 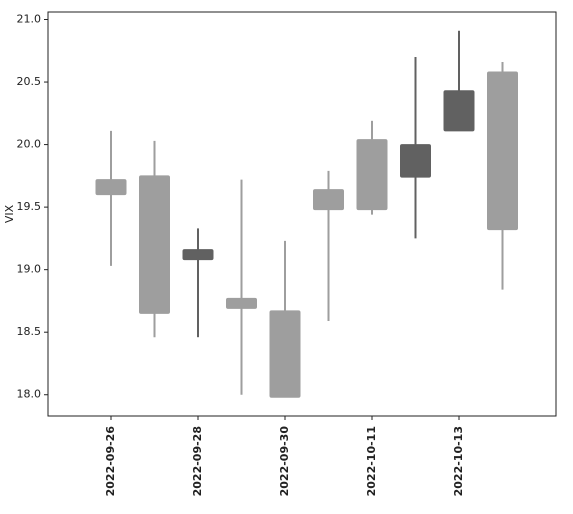 I want to click on y-tick-label: 20.0, so click(x=29, y=144).